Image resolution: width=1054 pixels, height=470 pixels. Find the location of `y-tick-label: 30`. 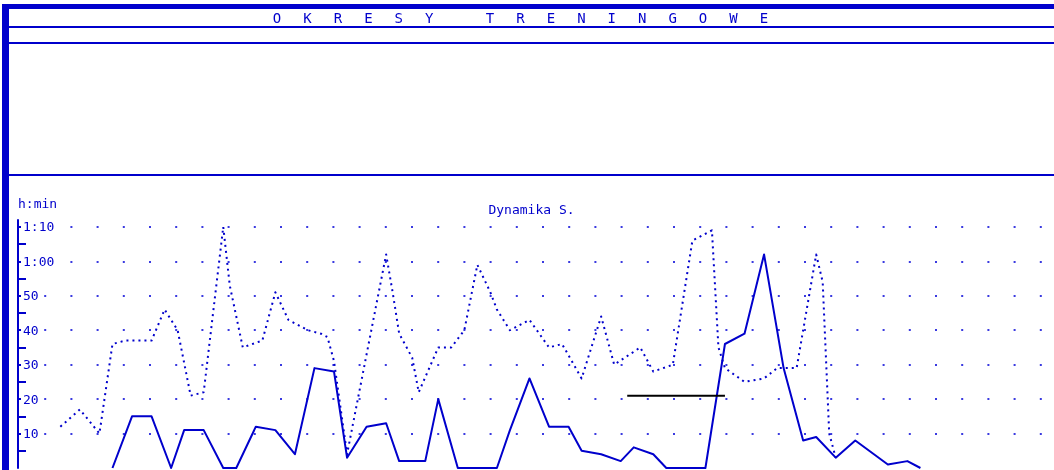

y-tick-label: 30 is located at coordinates (31, 365).